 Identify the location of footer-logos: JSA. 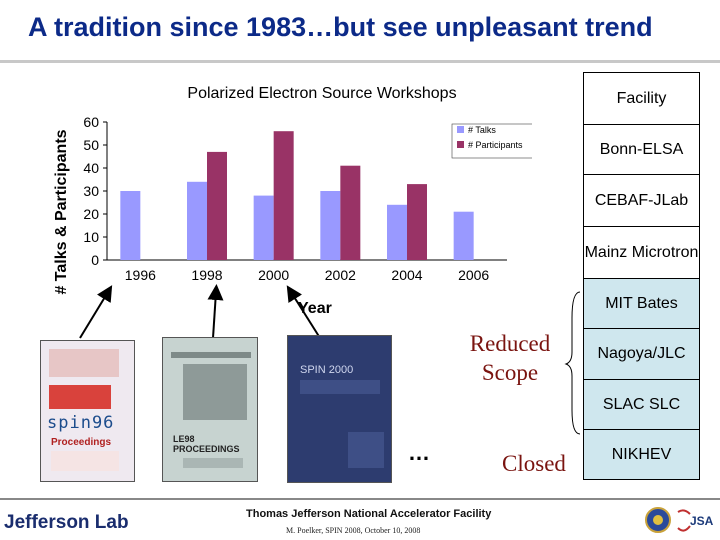
(679, 520).